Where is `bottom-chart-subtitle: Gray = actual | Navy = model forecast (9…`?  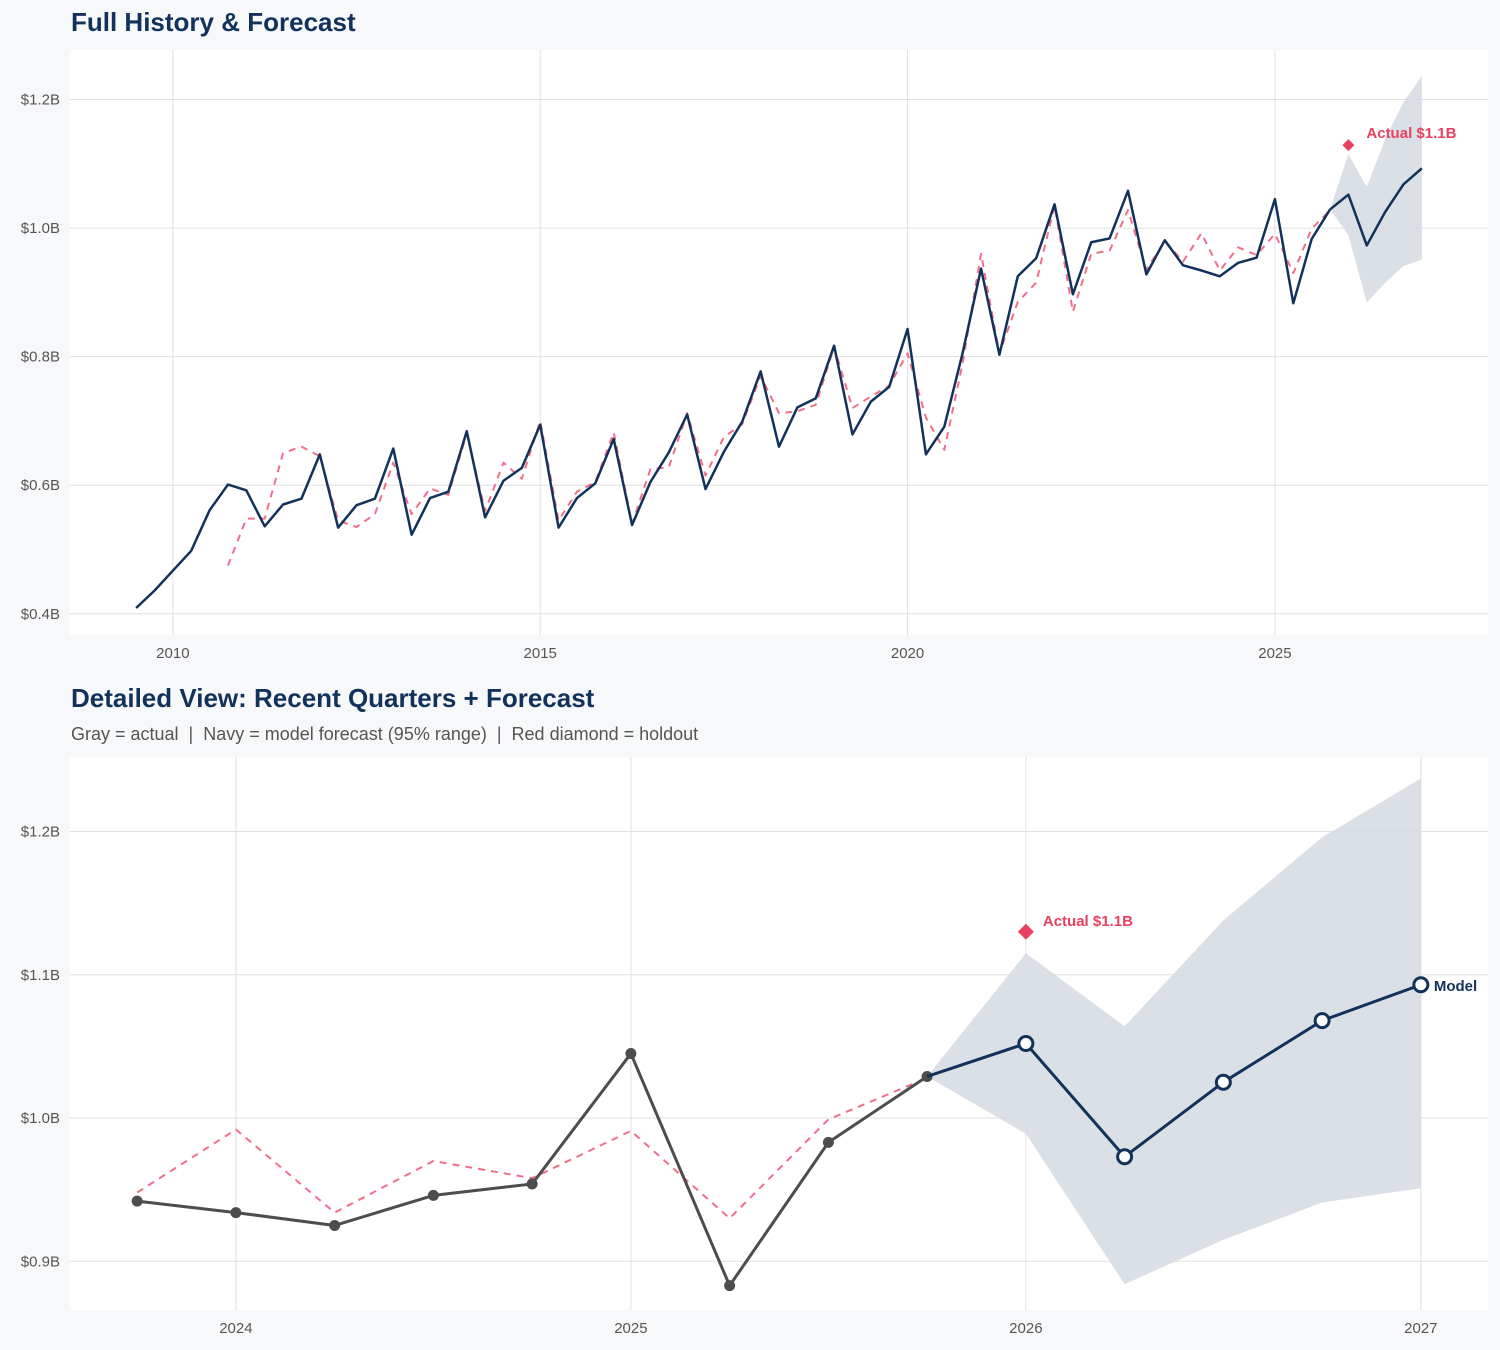 bottom-chart-subtitle: Gray = actual | Navy = model forecast (9… is located at coordinates (384, 734).